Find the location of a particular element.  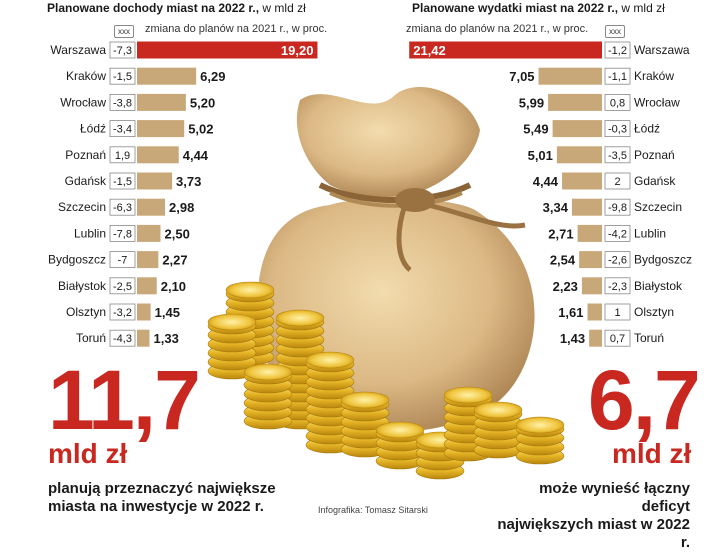

right-change-label: -0,3 is located at coordinates (617, 130).